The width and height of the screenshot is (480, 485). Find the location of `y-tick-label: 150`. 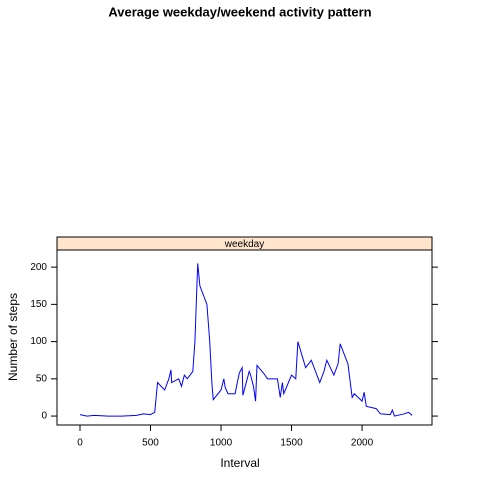

y-tick-label: 150 is located at coordinates (38, 304).